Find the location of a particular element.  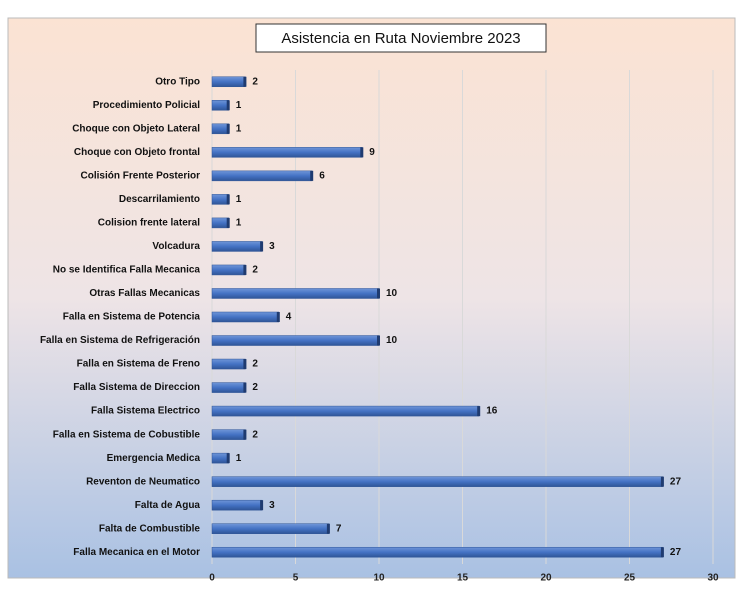

chart-title: Asistencia en Ruta Noviembre 2023 is located at coordinates (400, 38).